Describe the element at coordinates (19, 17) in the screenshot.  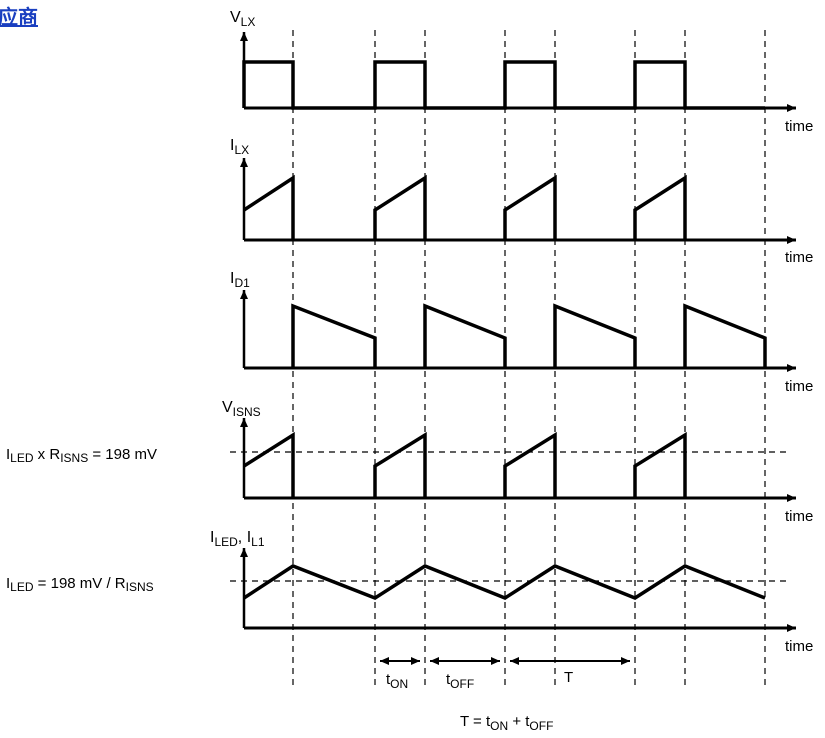
I see `supplier-link: 供应商` at that location.